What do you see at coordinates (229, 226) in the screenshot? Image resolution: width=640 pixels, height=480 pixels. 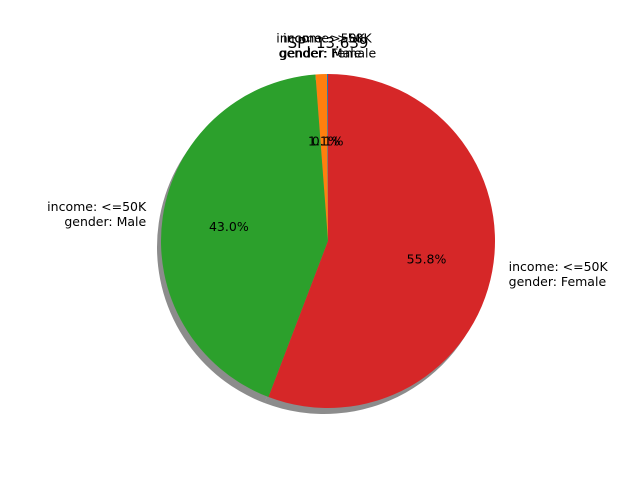 I see `pie-percent-label: 43.0%` at bounding box center [229, 226].